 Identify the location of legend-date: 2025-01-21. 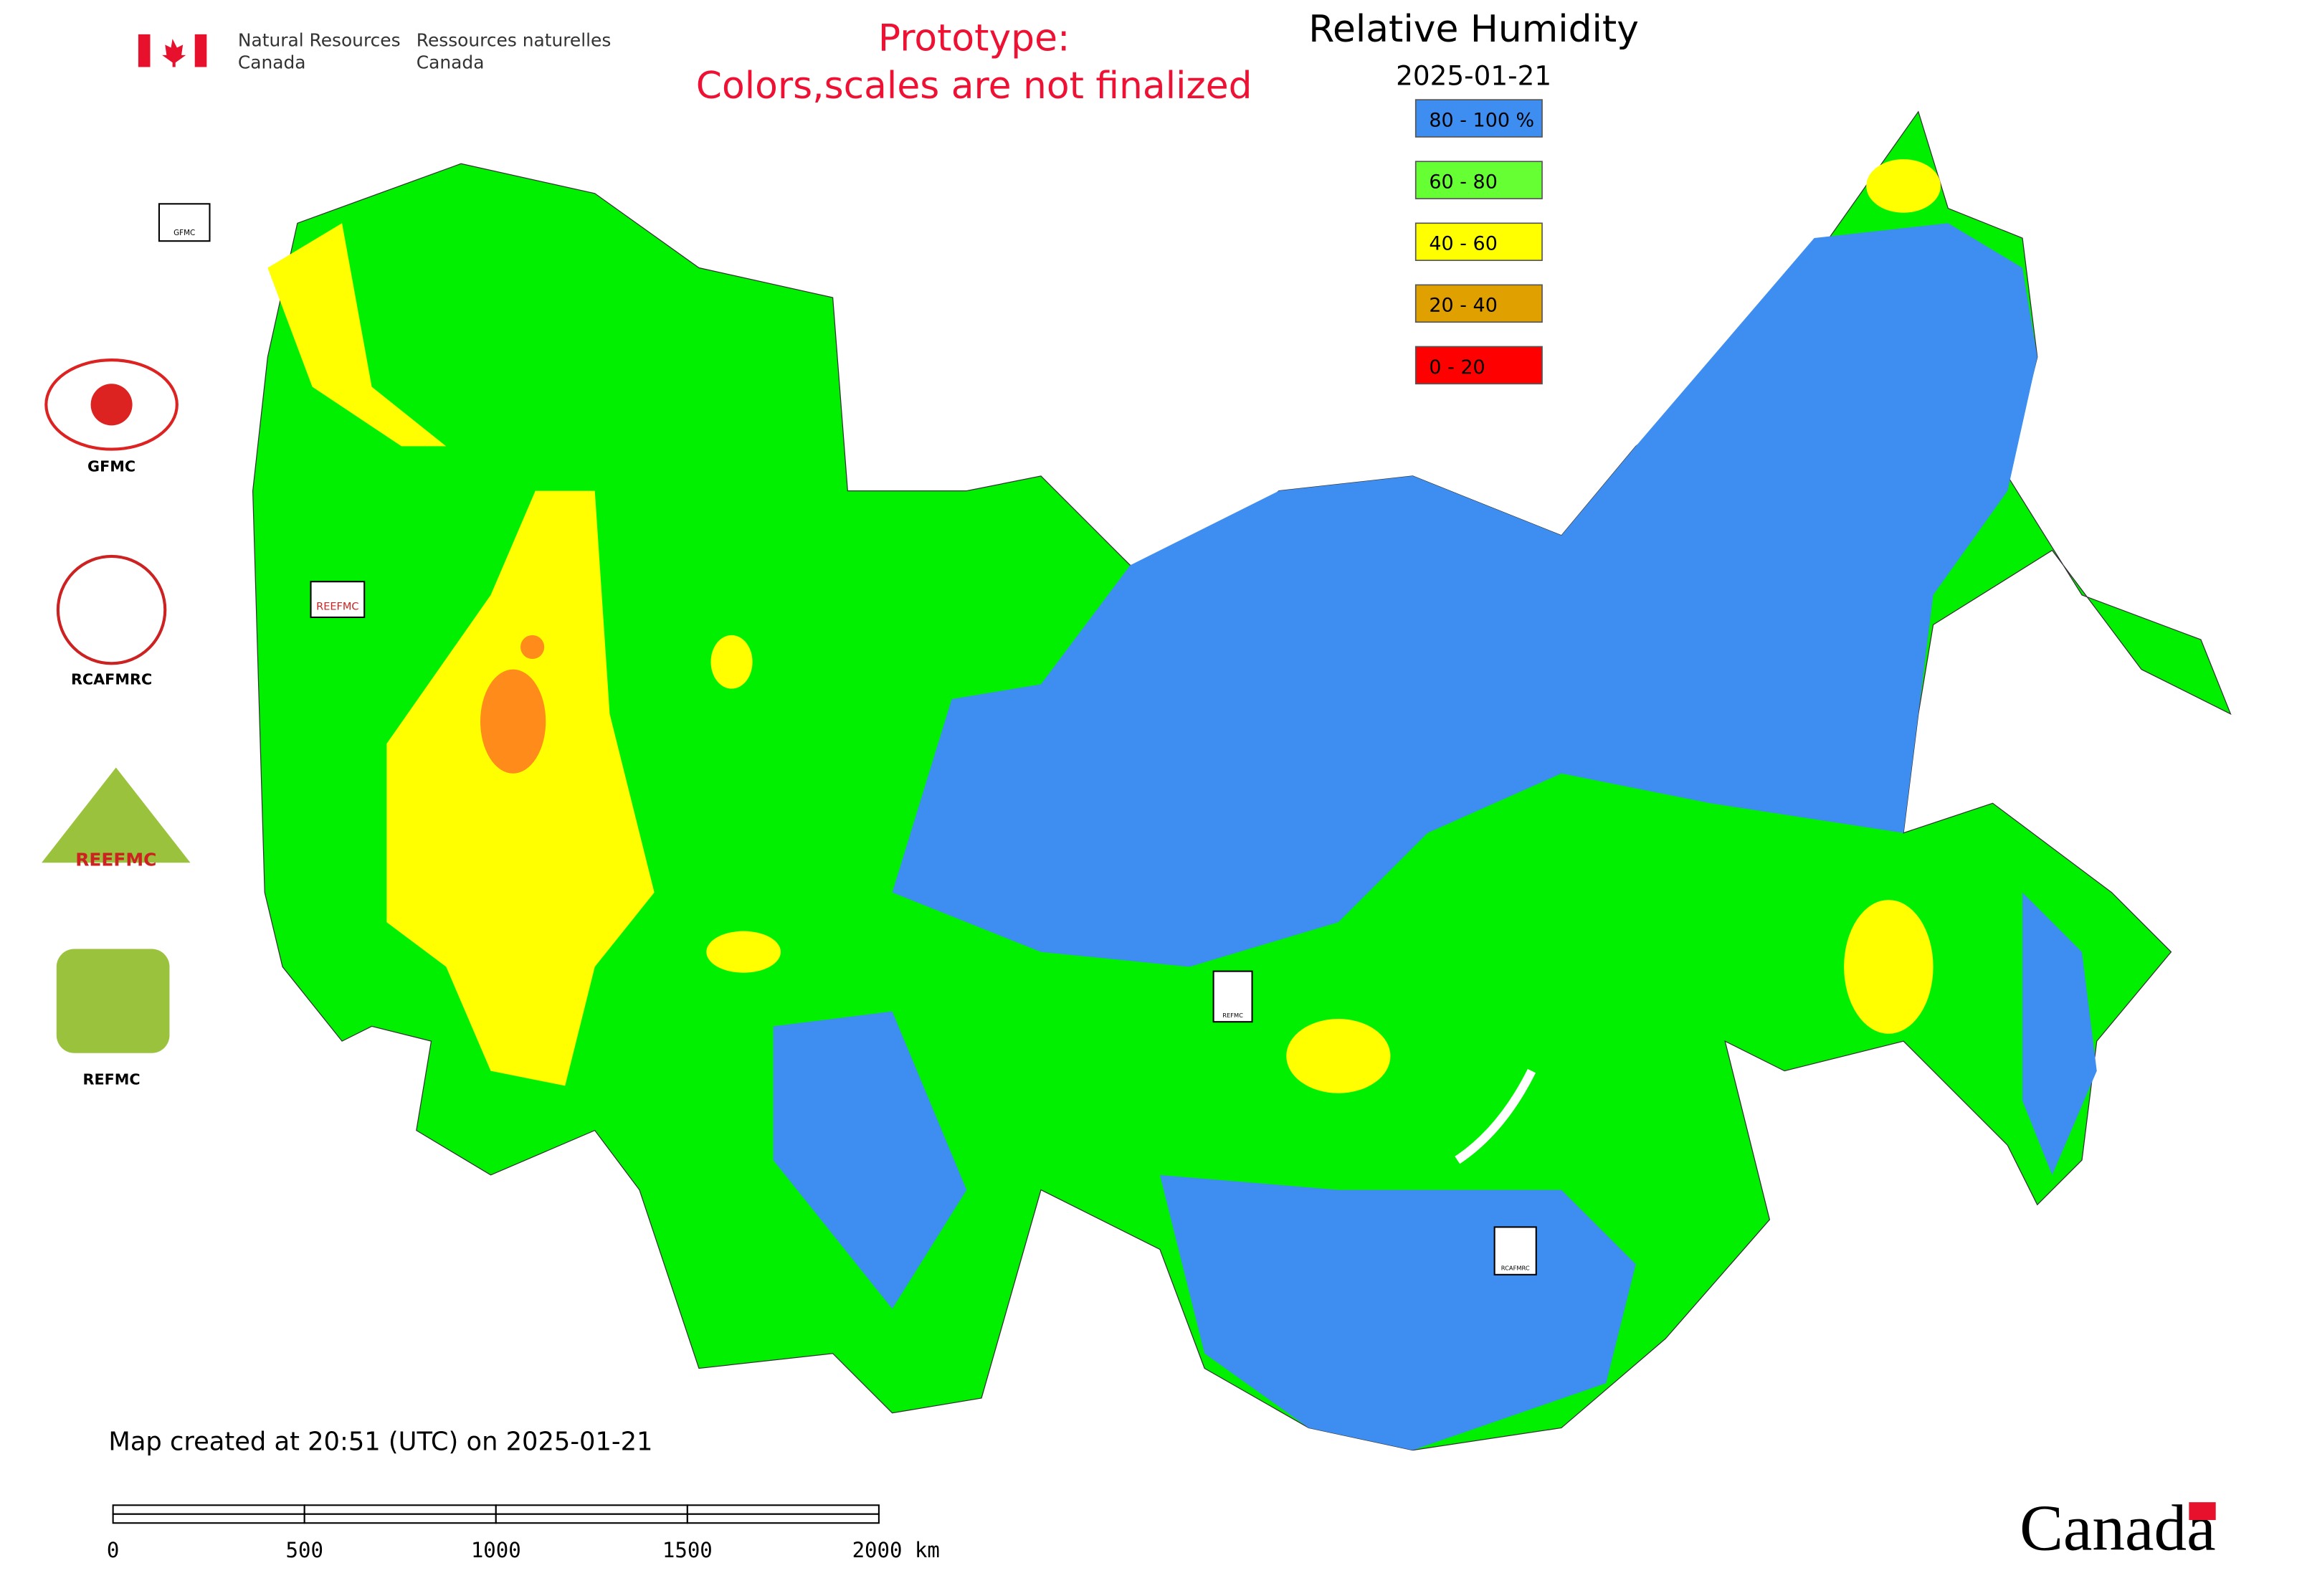
(1474, 75).